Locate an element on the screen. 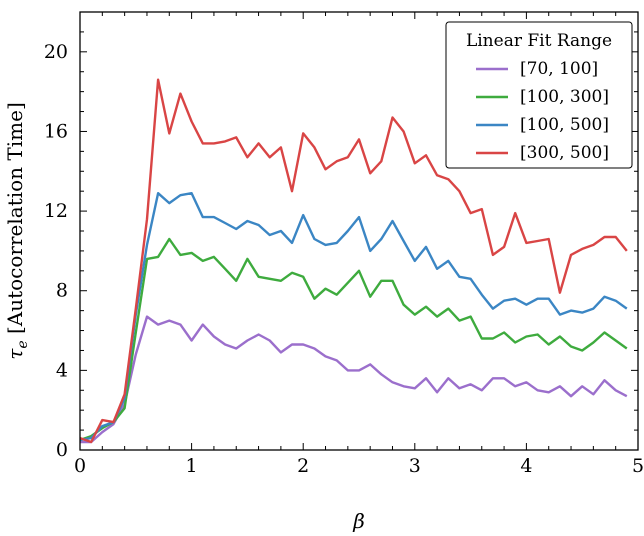 This screenshot has width=644, height=536. legend-label-1: [70, 100] is located at coordinates (559, 69).